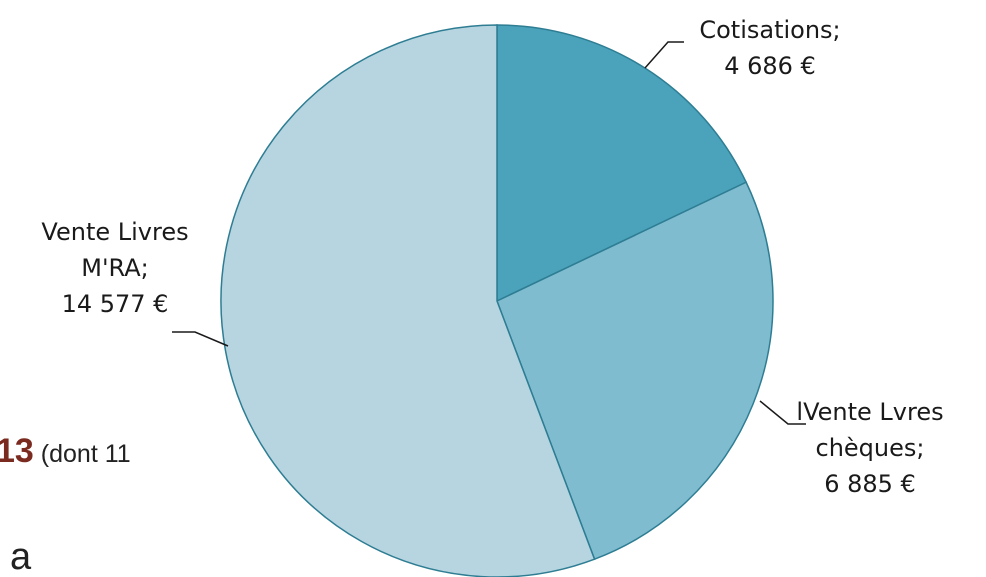 The image size is (986, 577). What do you see at coordinates (21, 556) in the screenshot?
I see `background-letter-fragment: a` at bounding box center [21, 556].